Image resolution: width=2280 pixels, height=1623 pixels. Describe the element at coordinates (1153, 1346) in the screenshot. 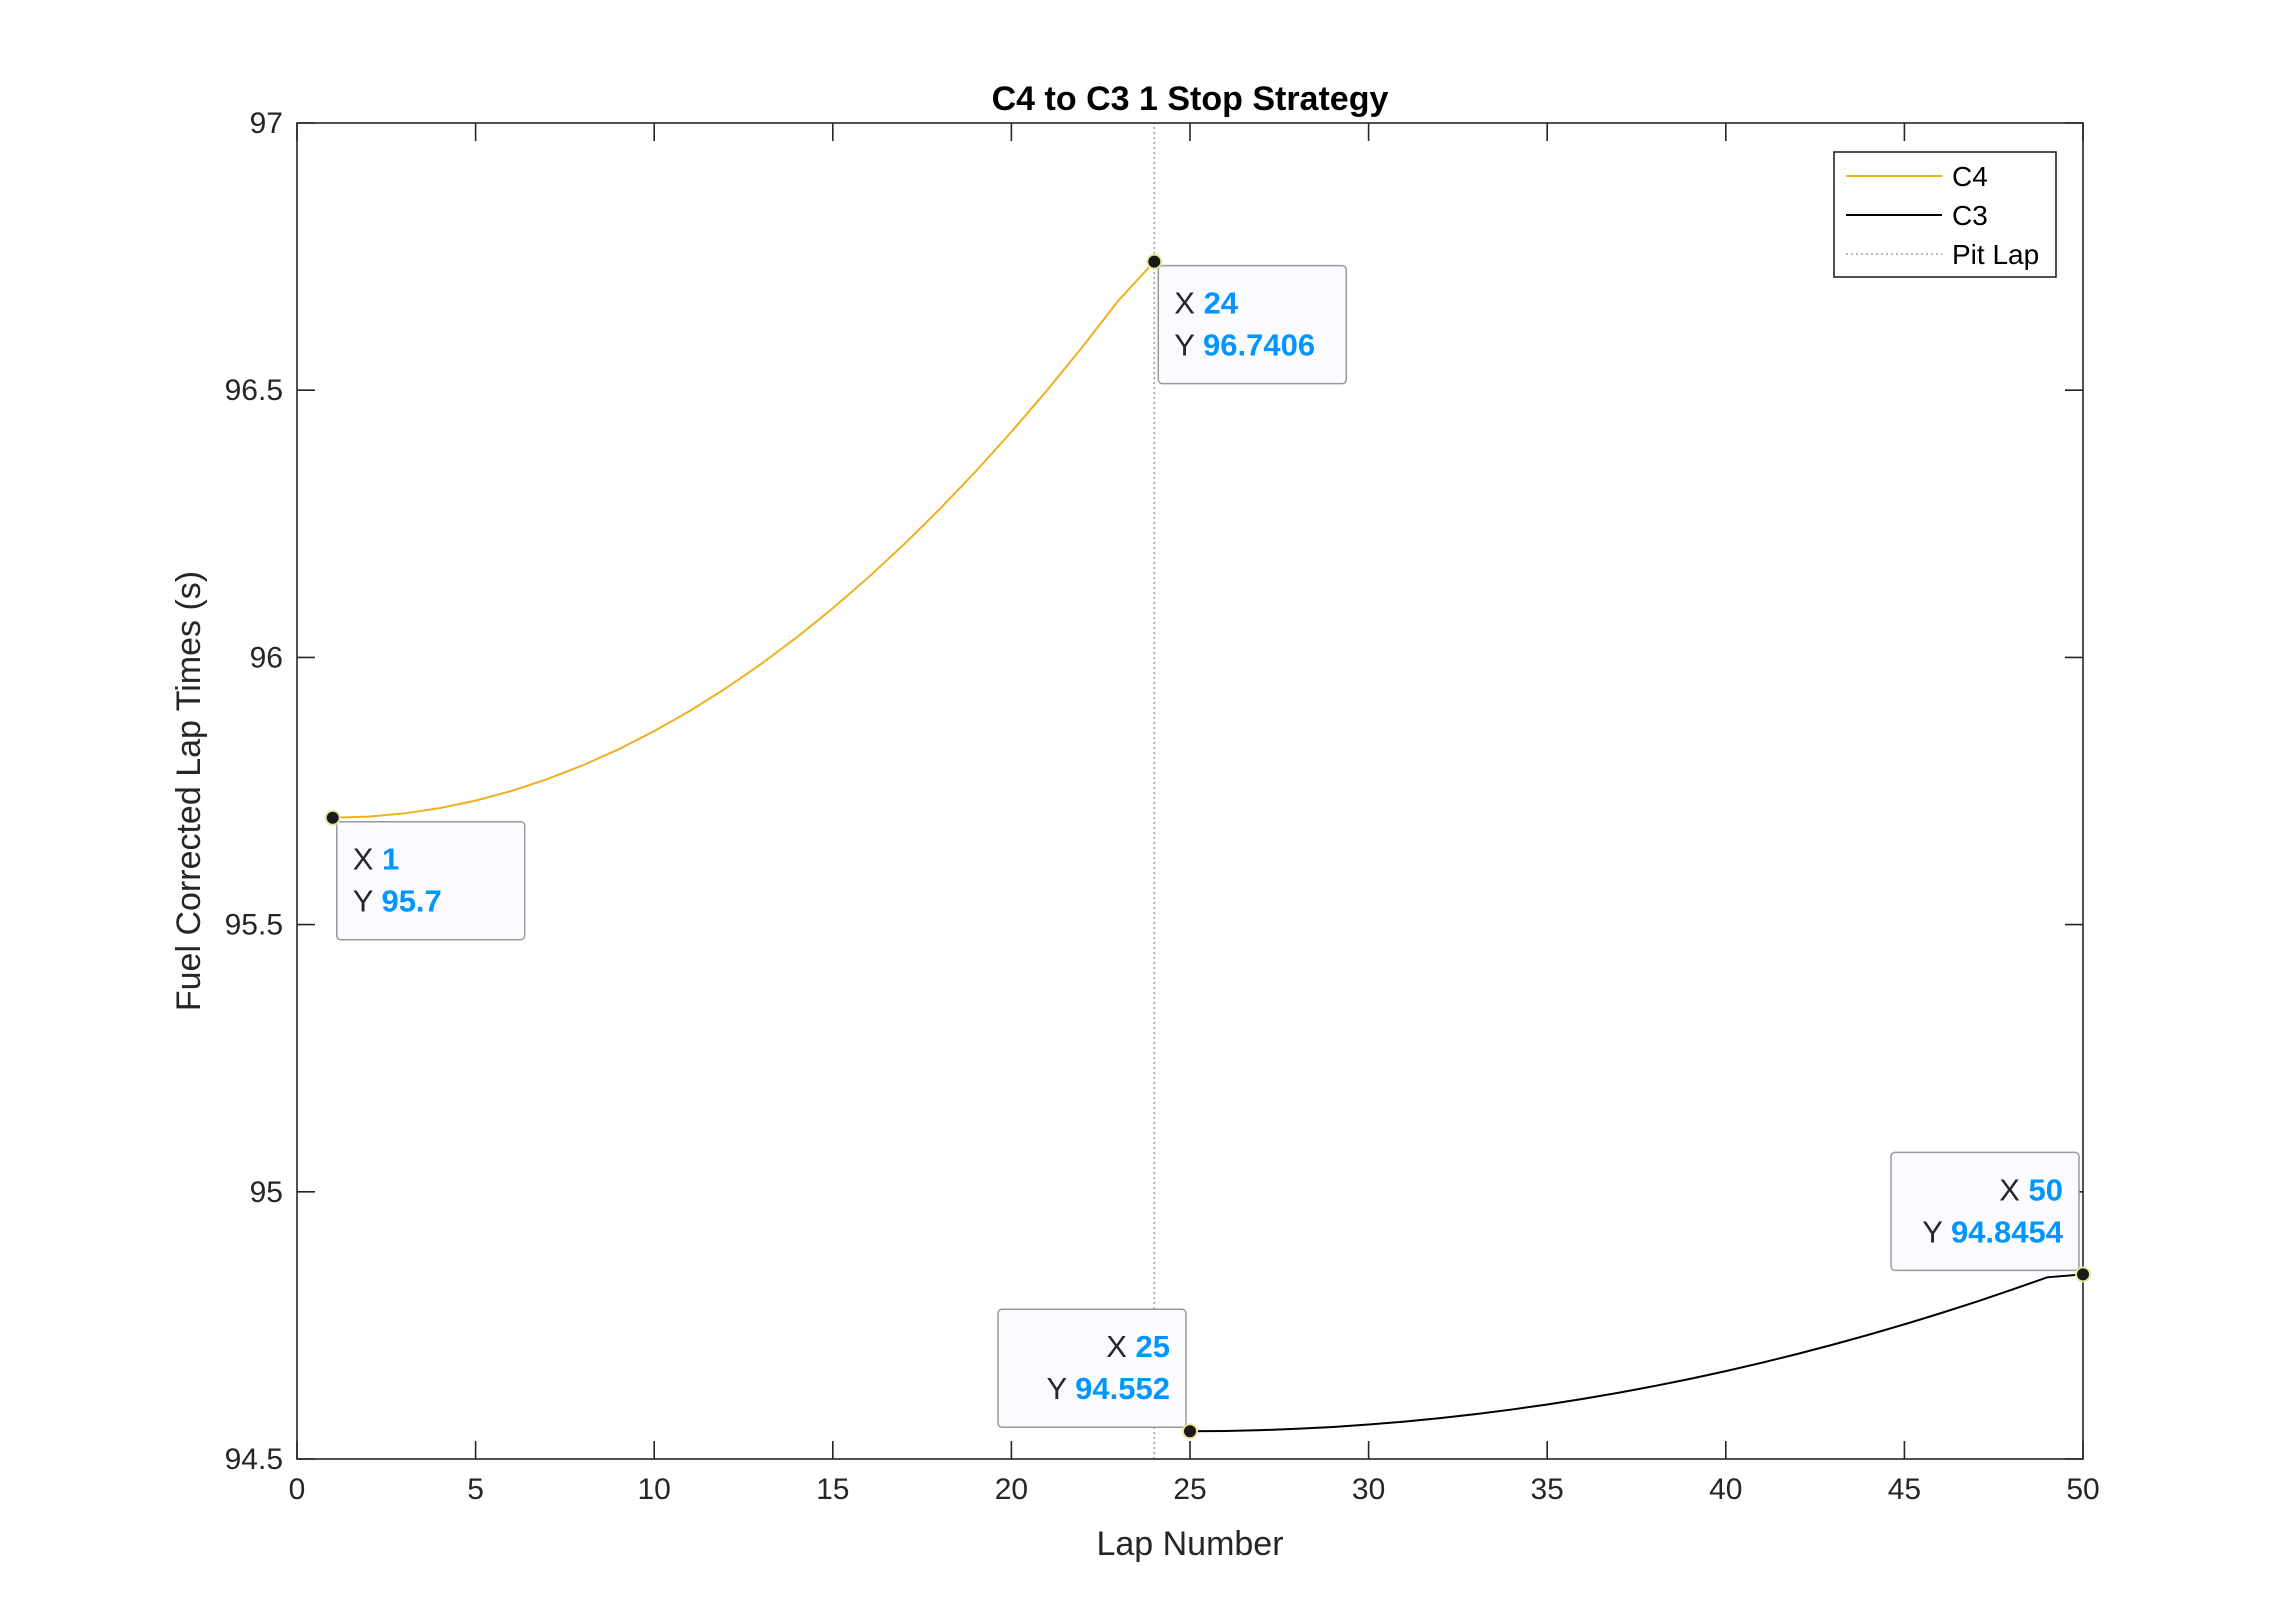

I see `datatip-x-value: 25` at that location.